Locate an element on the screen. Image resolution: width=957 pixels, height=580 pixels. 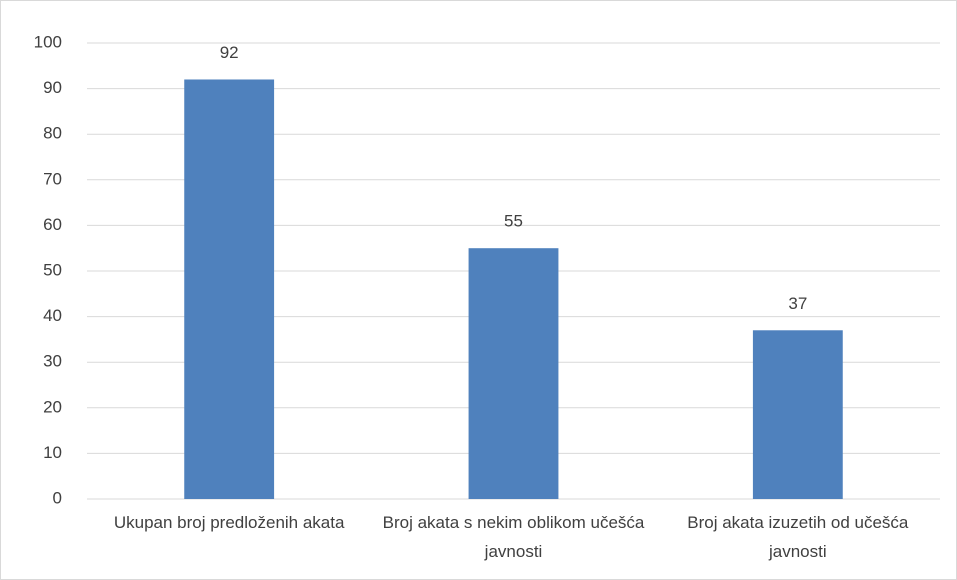
y-tick-label: 10 is located at coordinates (52, 452).